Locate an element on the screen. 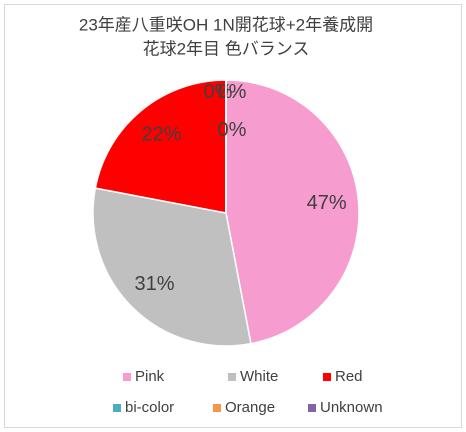  legend-label: Red is located at coordinates (349, 376).